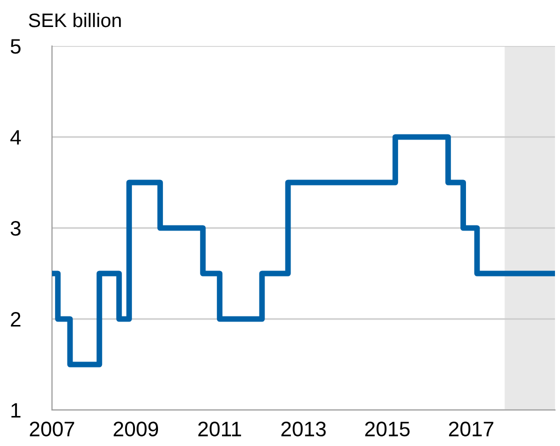  I want to click on y-tick-label: 4, so click(15, 137).